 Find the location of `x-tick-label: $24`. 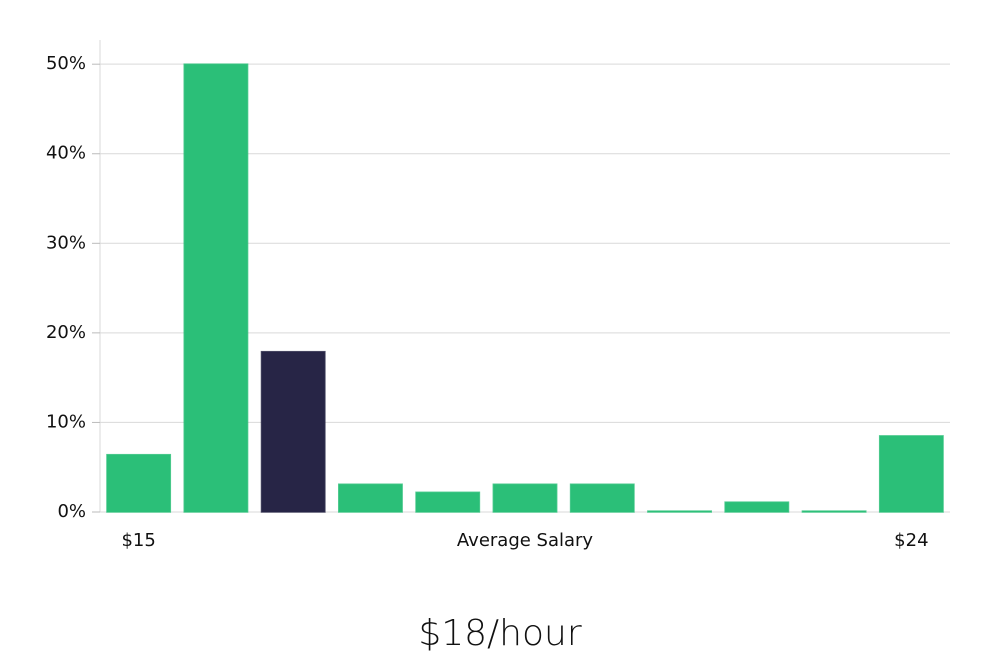

x-tick-label: $24 is located at coordinates (911, 540).